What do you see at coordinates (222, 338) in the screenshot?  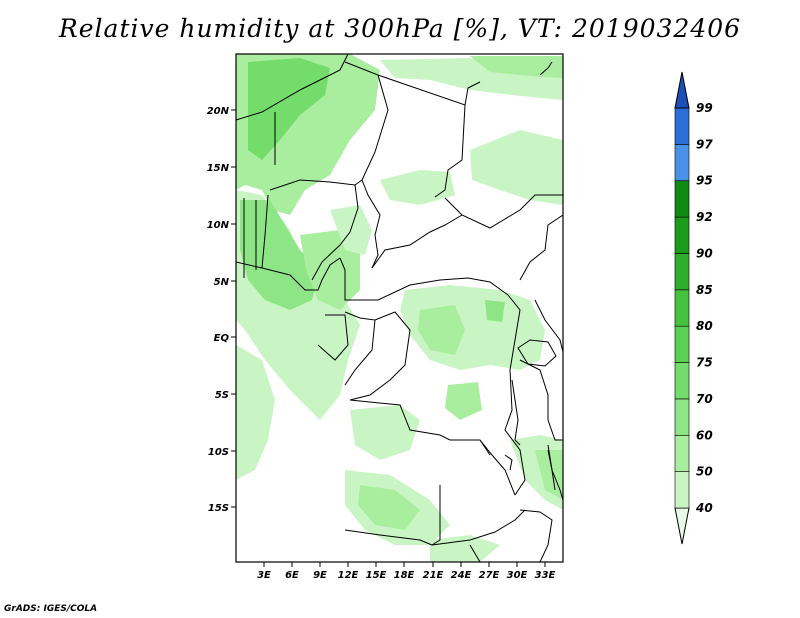 I see `lat-label: EQ` at bounding box center [222, 338].